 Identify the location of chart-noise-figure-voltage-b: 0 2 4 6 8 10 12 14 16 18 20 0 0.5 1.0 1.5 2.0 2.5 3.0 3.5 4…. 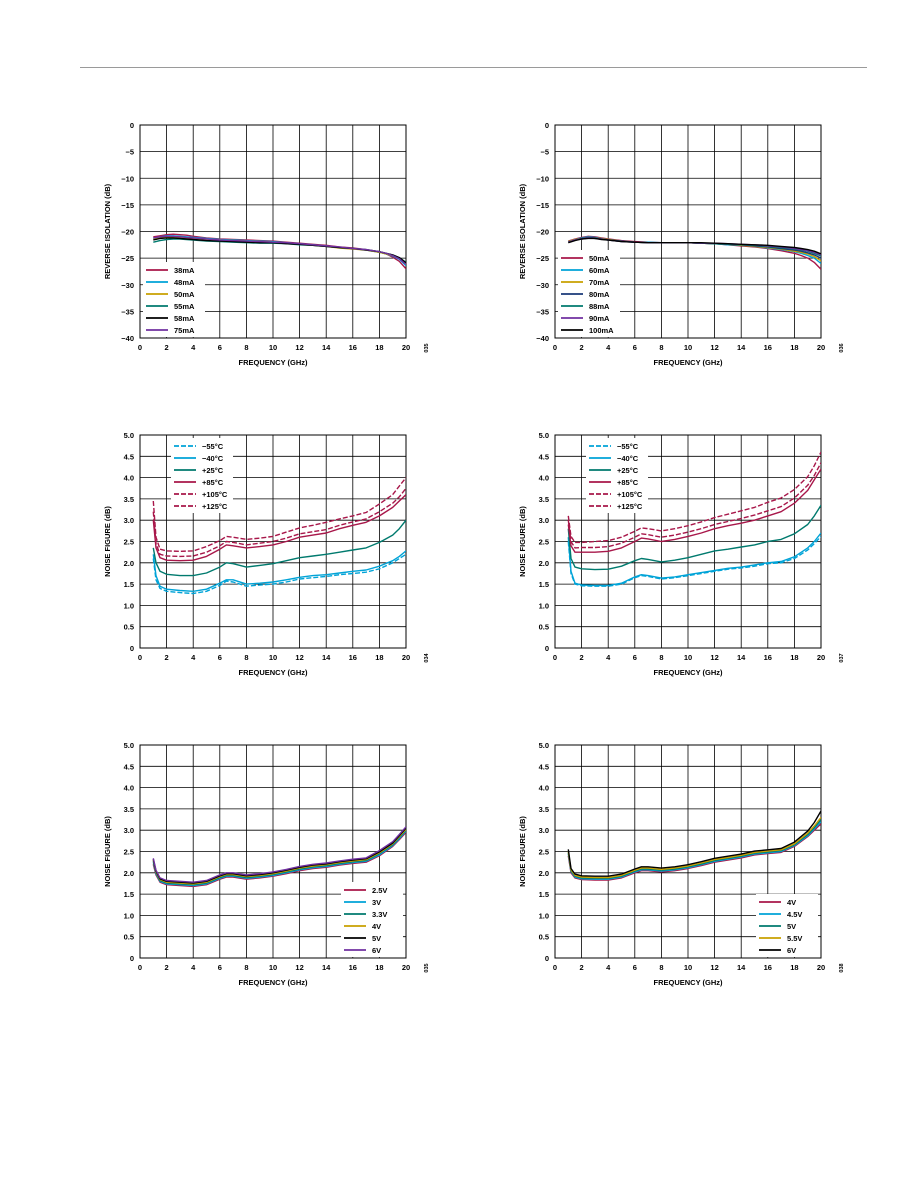
(681, 864).